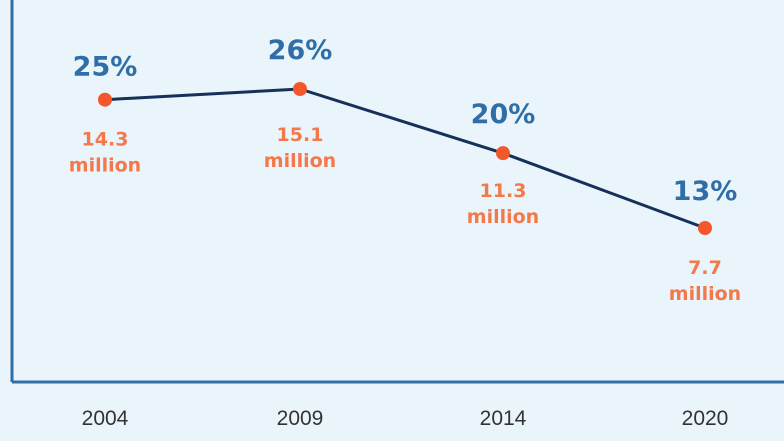 Image resolution: width=784 pixels, height=441 pixels. I want to click on count-label-2020: 7.7 million, so click(705, 281).